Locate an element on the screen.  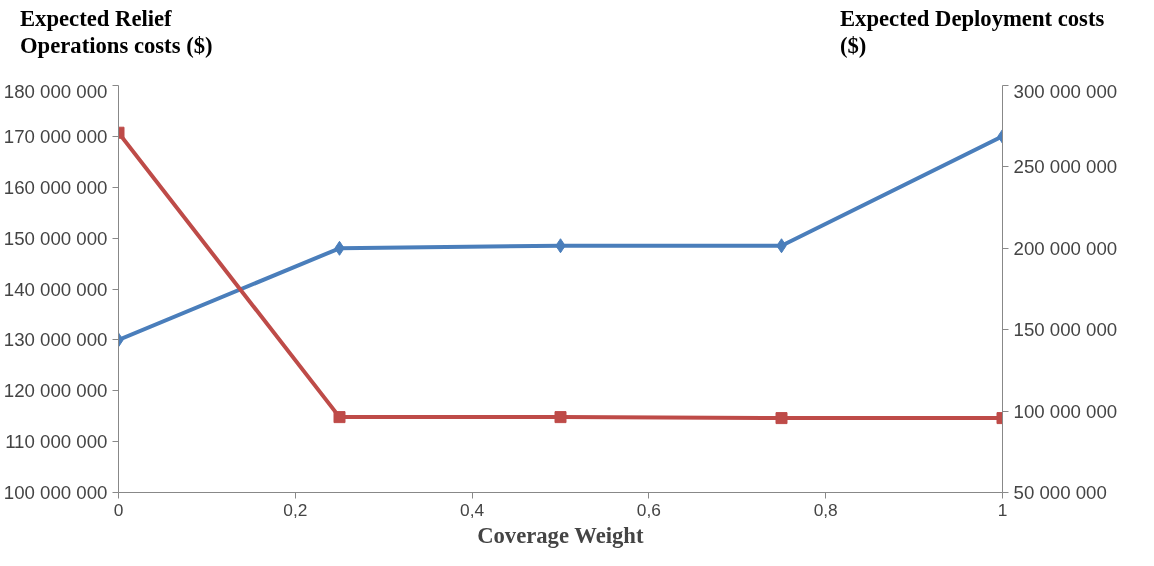
y-tick-label: 140 000 000 is located at coordinates (55, 289).